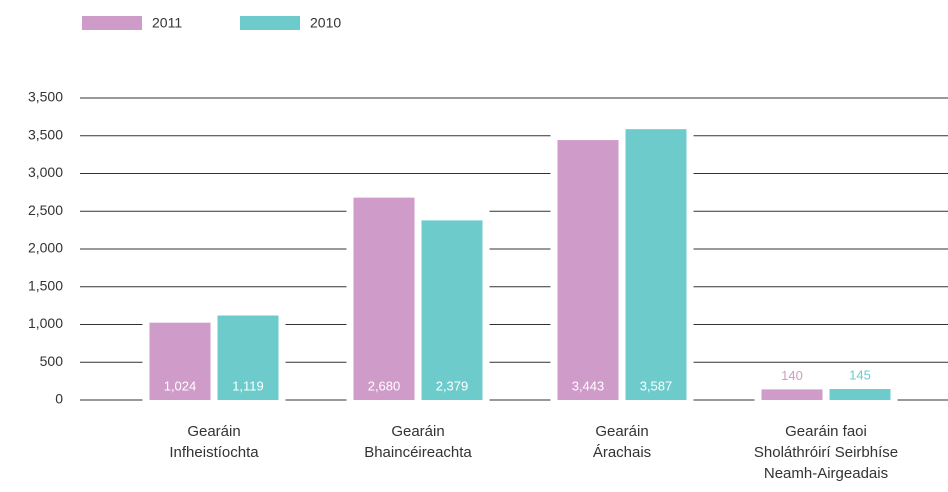 The height and width of the screenshot is (492, 948). Describe the element at coordinates (45, 248) in the screenshot. I see `y-tick-label: 2,000` at that location.